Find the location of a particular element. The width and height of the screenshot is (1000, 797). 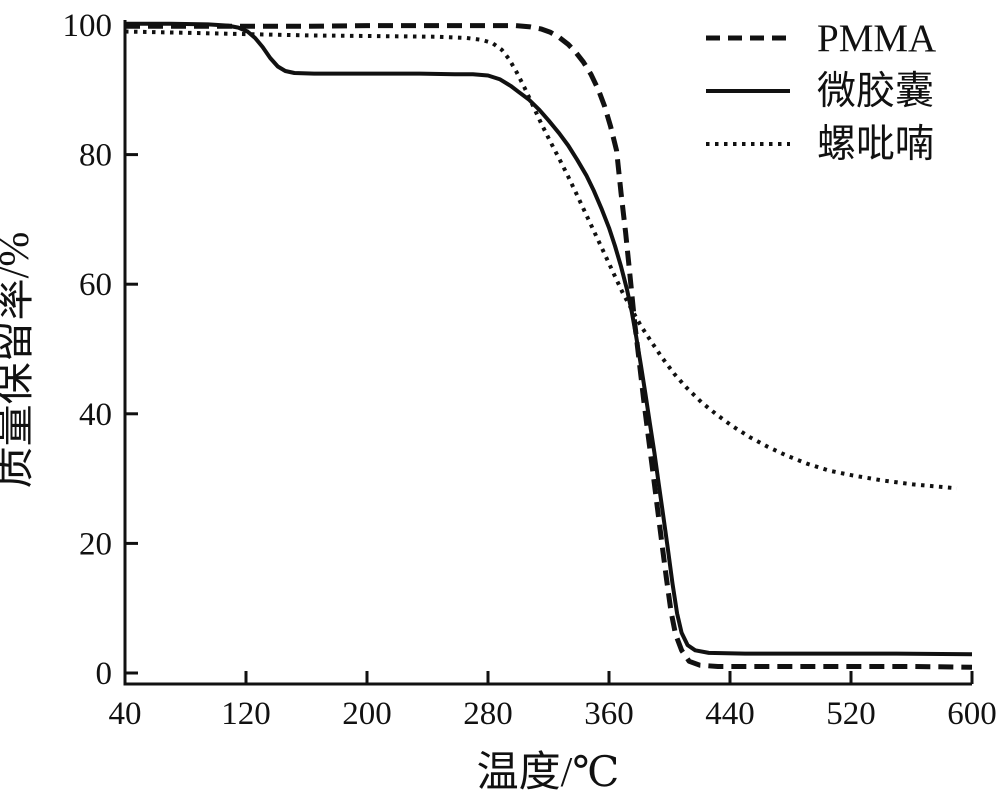

dotted-line-icon is located at coordinates (748, 144).